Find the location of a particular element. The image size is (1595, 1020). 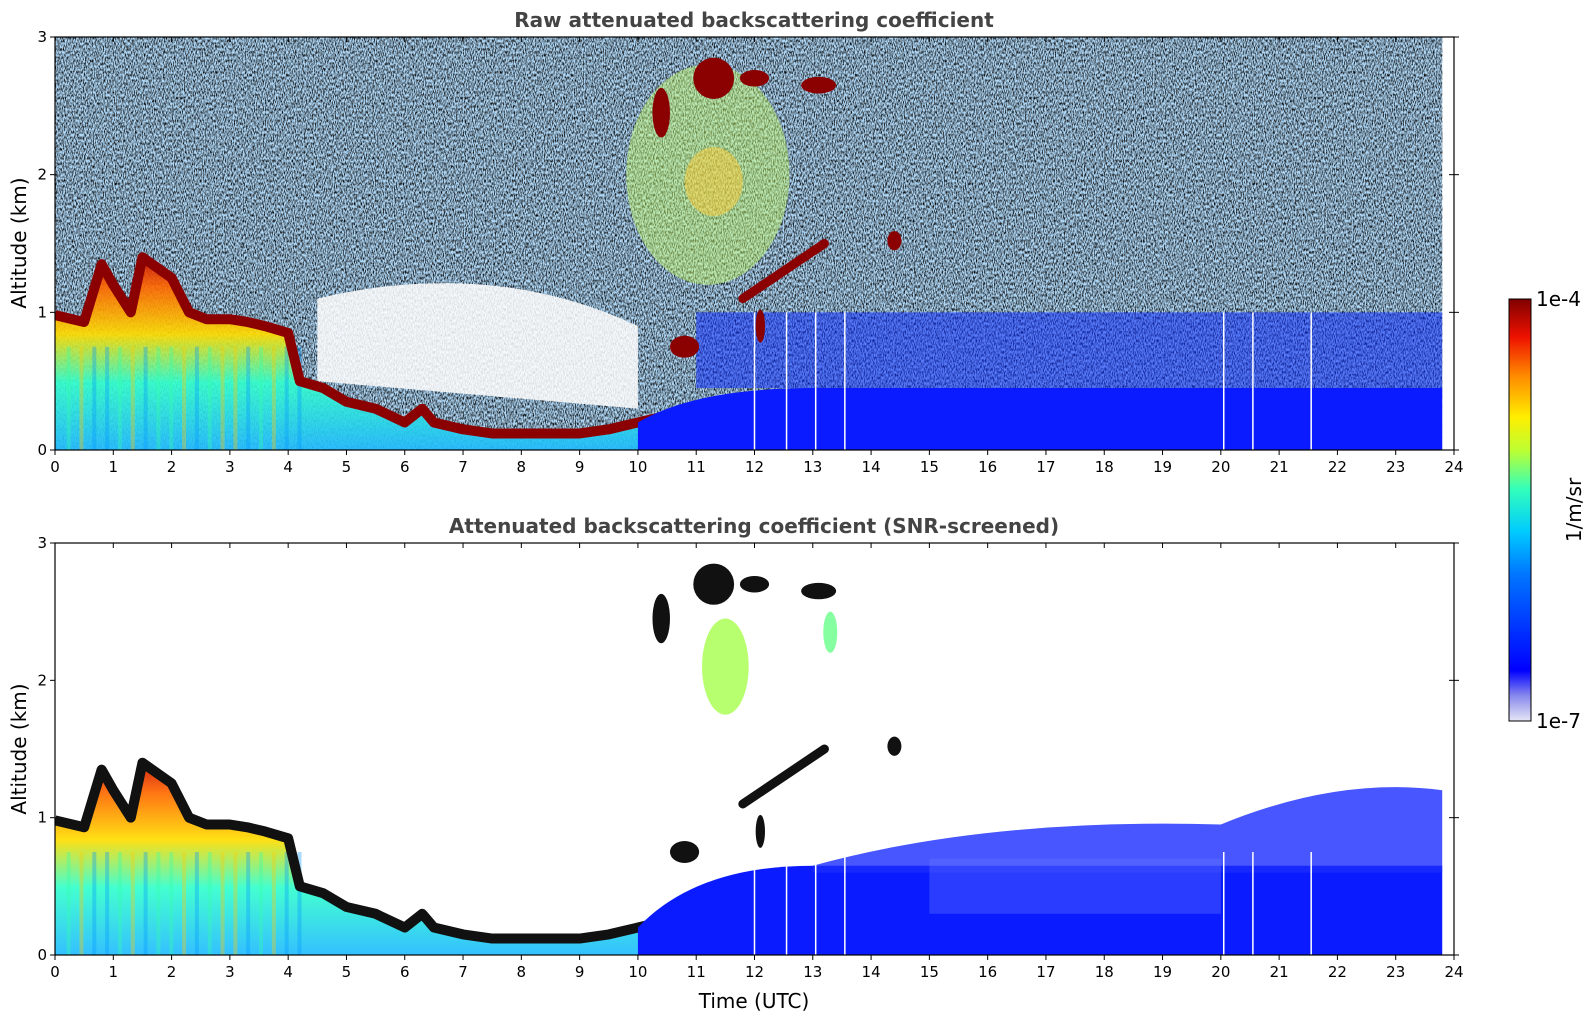

x-tick-label: 11 is located at coordinates (696, 972).